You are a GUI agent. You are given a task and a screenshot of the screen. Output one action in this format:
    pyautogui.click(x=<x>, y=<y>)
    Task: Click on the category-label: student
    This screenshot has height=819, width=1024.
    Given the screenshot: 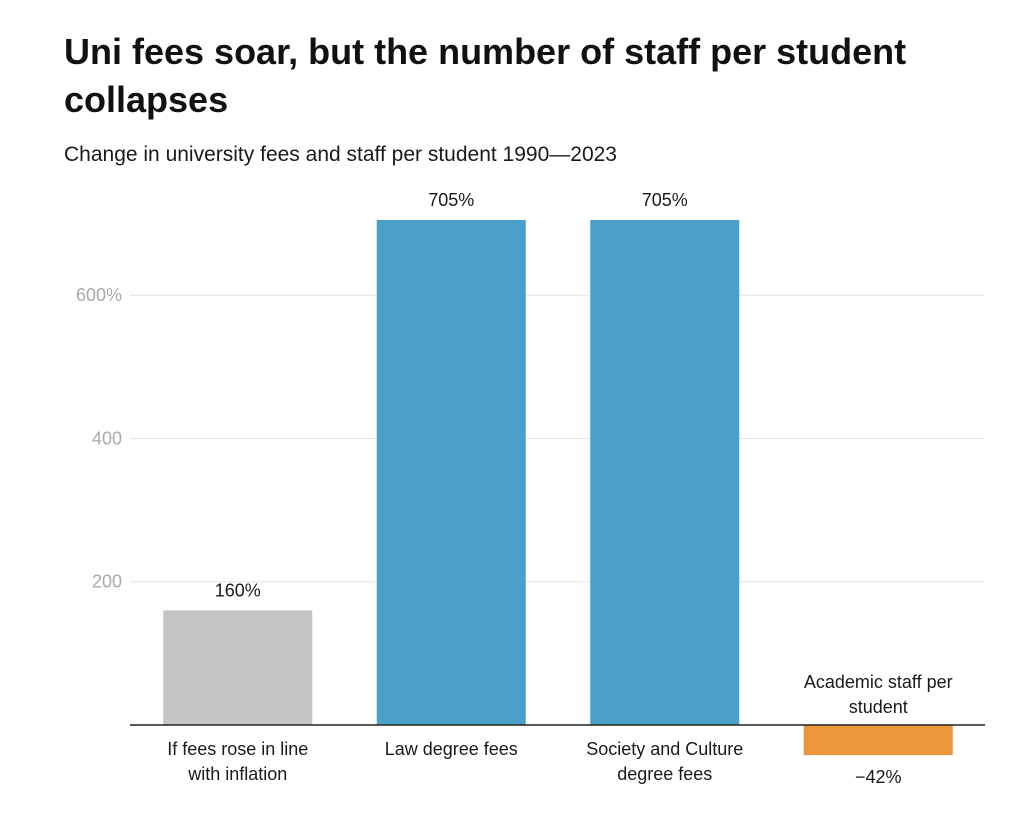 What is the action you would take?
    pyautogui.click(x=878, y=707)
    